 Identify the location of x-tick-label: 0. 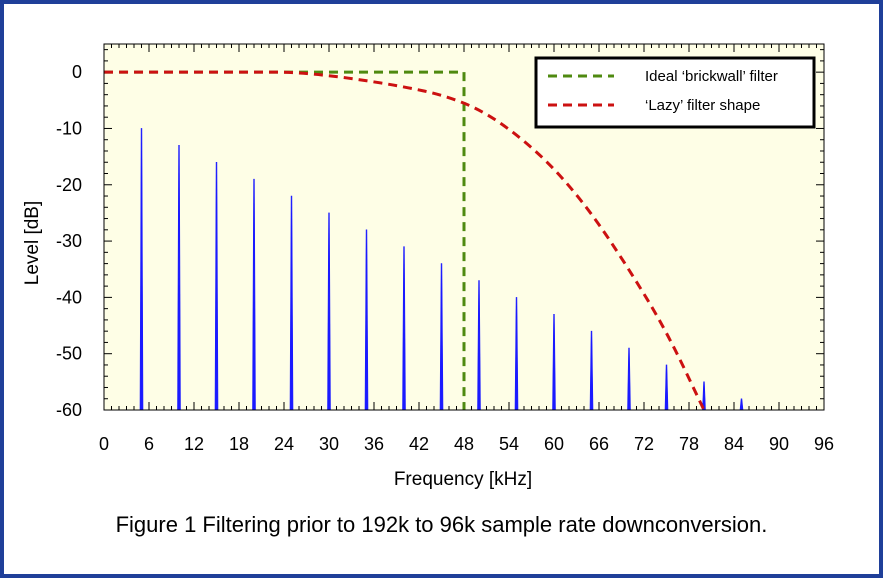
(104, 444).